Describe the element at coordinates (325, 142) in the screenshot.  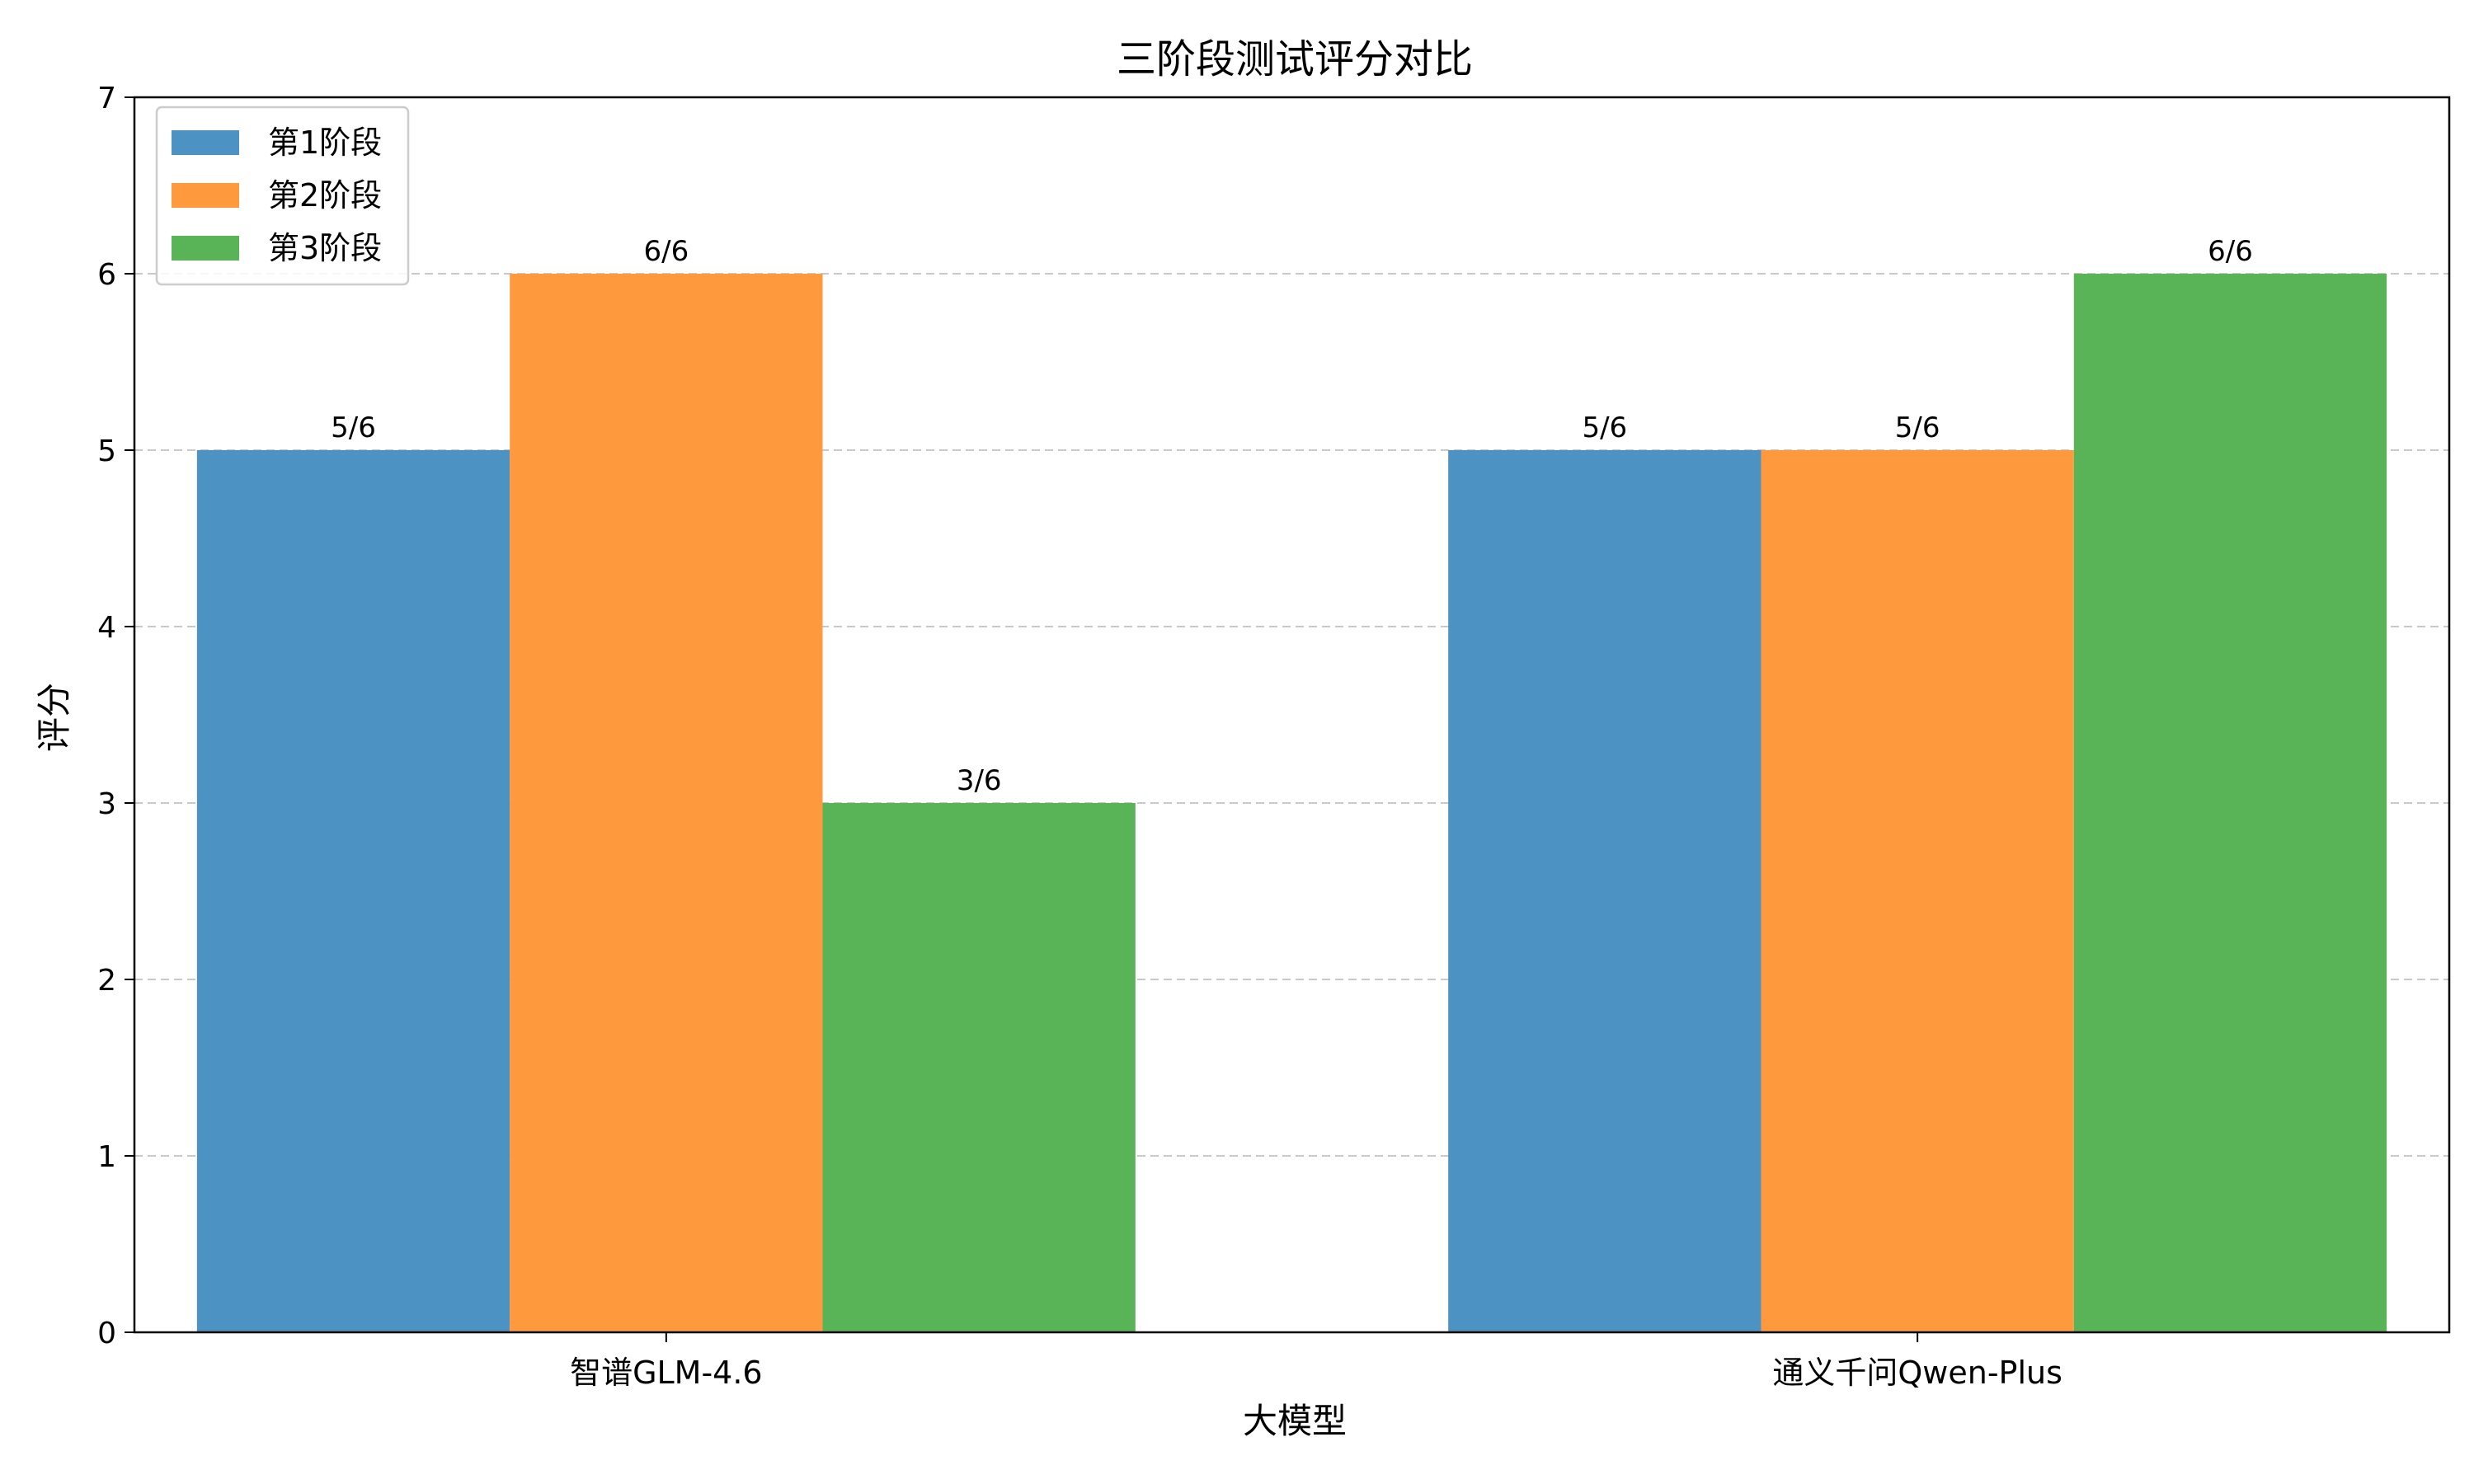
I see `legend-label: 第1阶段` at that location.